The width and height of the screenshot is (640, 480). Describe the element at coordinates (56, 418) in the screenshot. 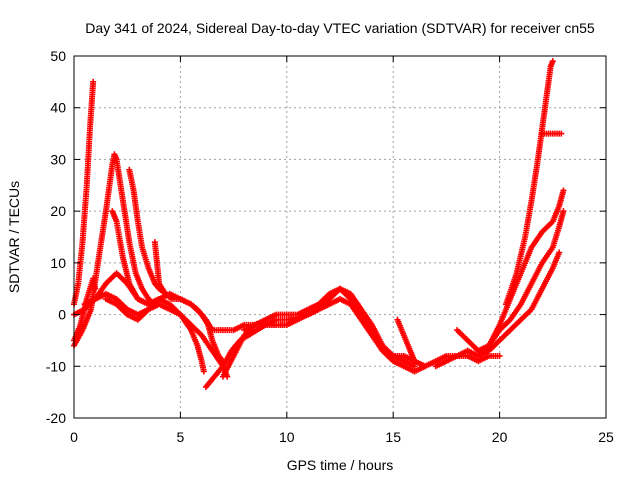

I see `y-tick-label: -20` at that location.